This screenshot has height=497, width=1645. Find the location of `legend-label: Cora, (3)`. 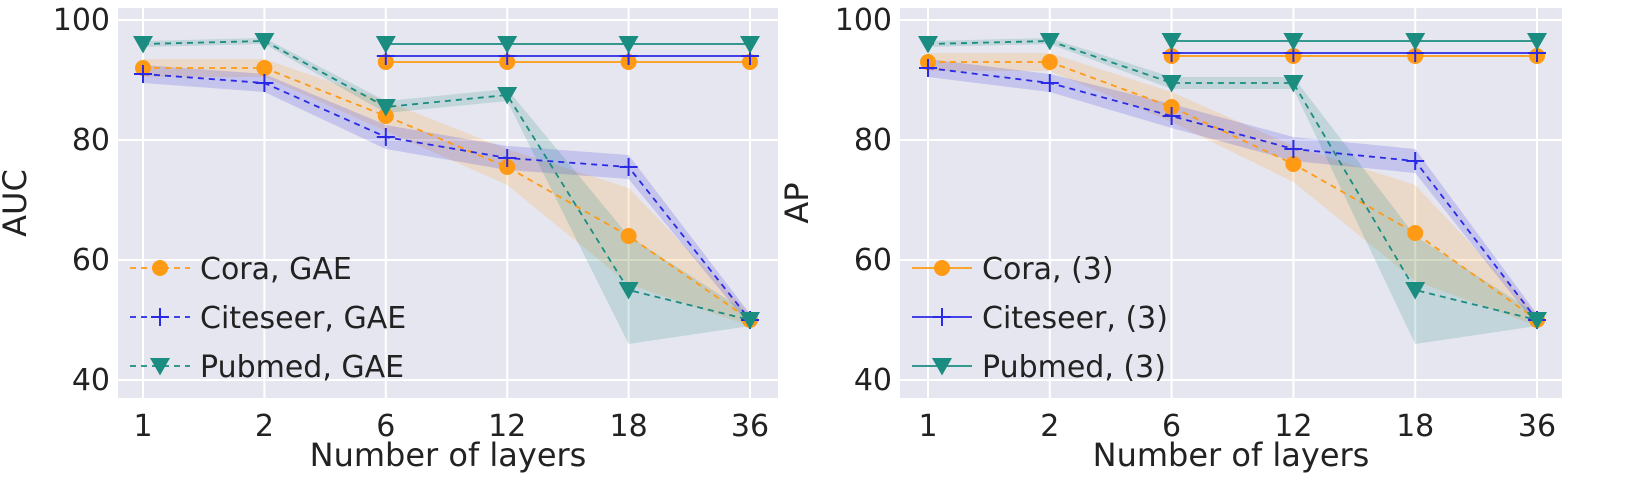

legend-label: Cora, (3) is located at coordinates (1048, 269).